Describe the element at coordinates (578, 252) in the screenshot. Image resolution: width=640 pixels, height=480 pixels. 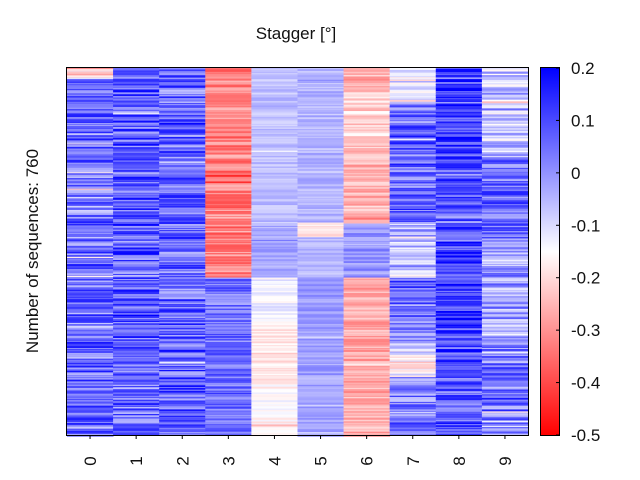
I see `colorbar-ticks: 0.20.10-0.1-0.2-0.3-0.4-0.5` at that location.